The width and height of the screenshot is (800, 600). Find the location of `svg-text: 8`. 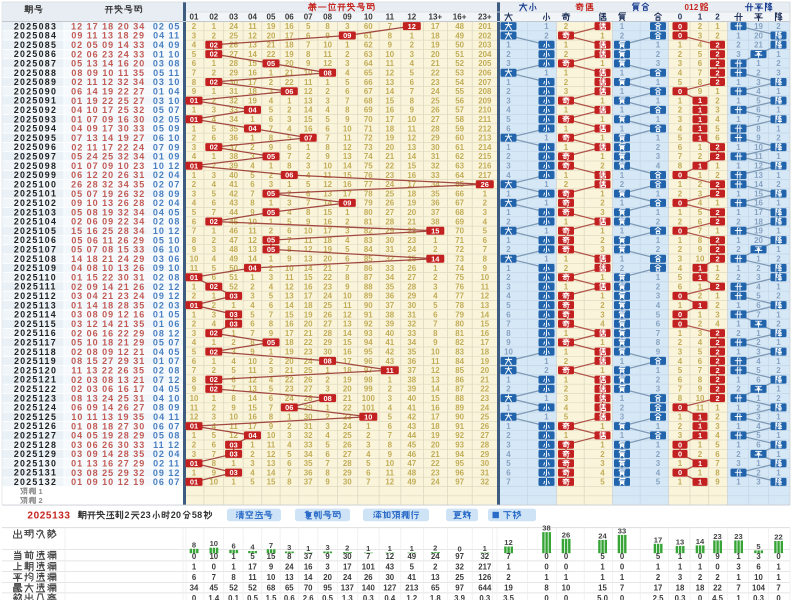

svg-text: 8 is located at coordinates (194, 544).